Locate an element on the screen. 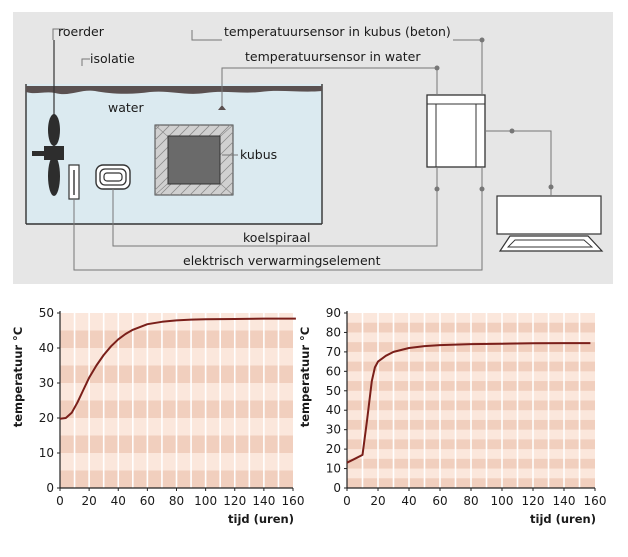 The width and height of the screenshot is (628, 557). right-chart-x-tick-label: 140 is located at coordinates (564, 501).